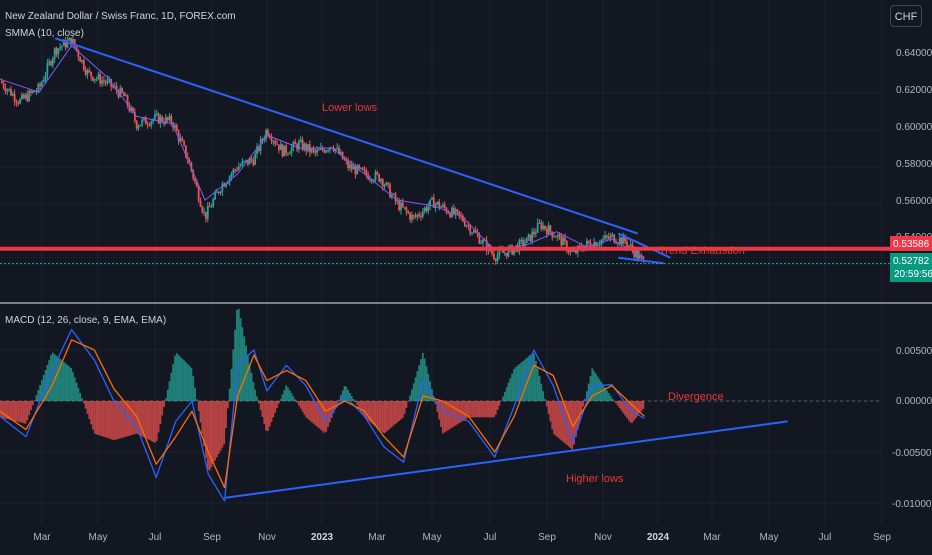 The width and height of the screenshot is (932, 555). I want to click on last-price-text: 0.52782, so click(911, 261).